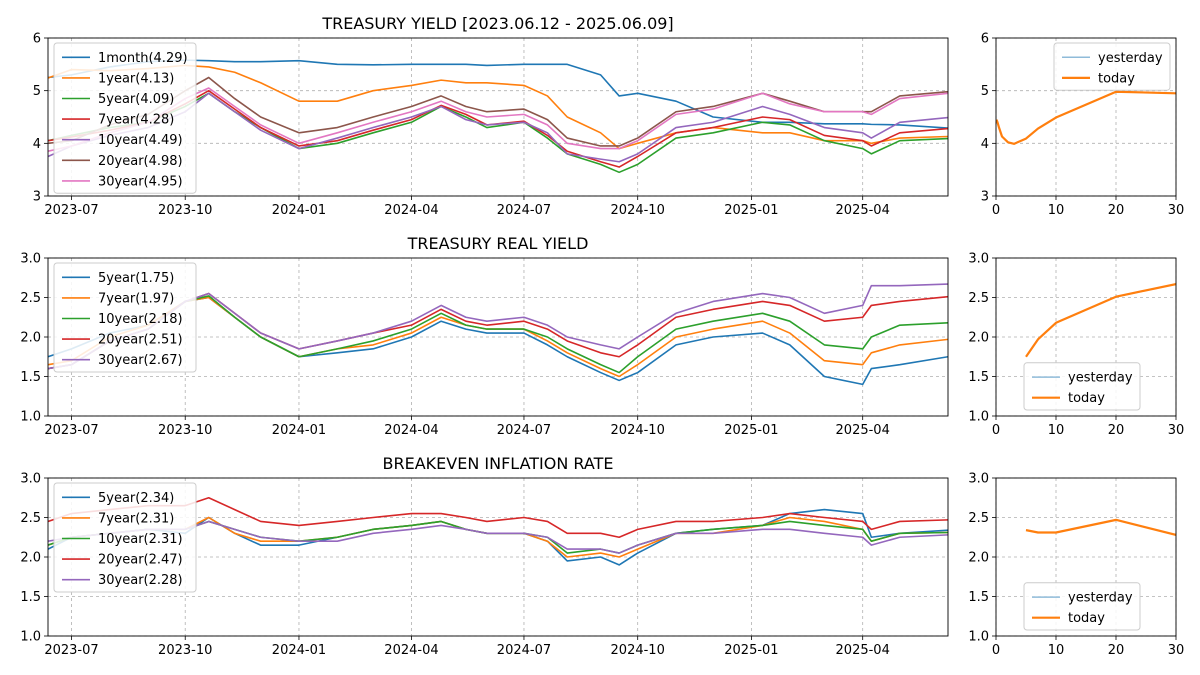 This screenshot has height=675, width=1200. What do you see at coordinates (140, 140) in the screenshot?
I see `legend-label: 10year(4.49)` at bounding box center [140, 140].